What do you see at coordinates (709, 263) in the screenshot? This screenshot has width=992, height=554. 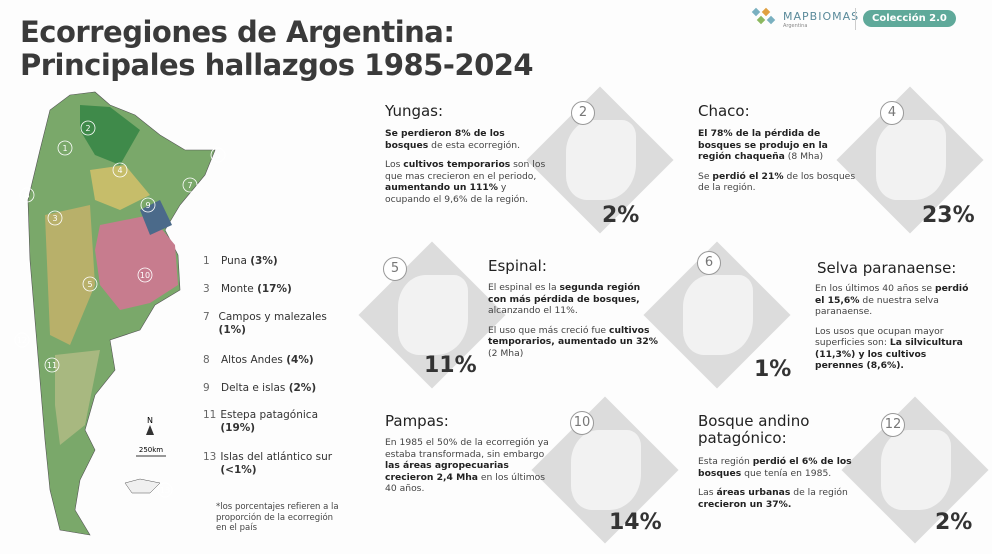 I see `card-number: 6` at bounding box center [709, 263].